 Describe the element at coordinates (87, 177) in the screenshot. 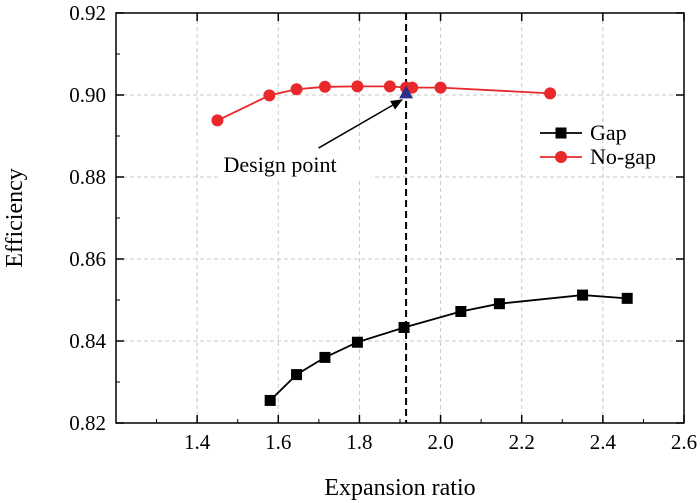

I see `y-tick-label: 0.88` at that location.